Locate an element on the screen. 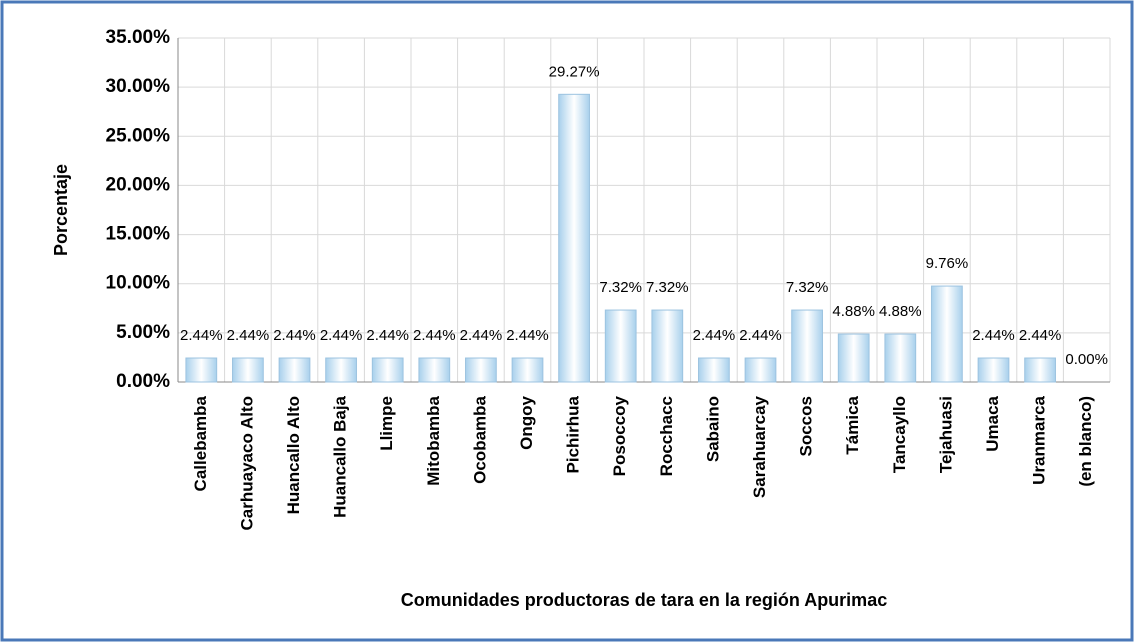 The width and height of the screenshot is (1134, 642). y-tick-label: 35.00% is located at coordinates (138, 37).